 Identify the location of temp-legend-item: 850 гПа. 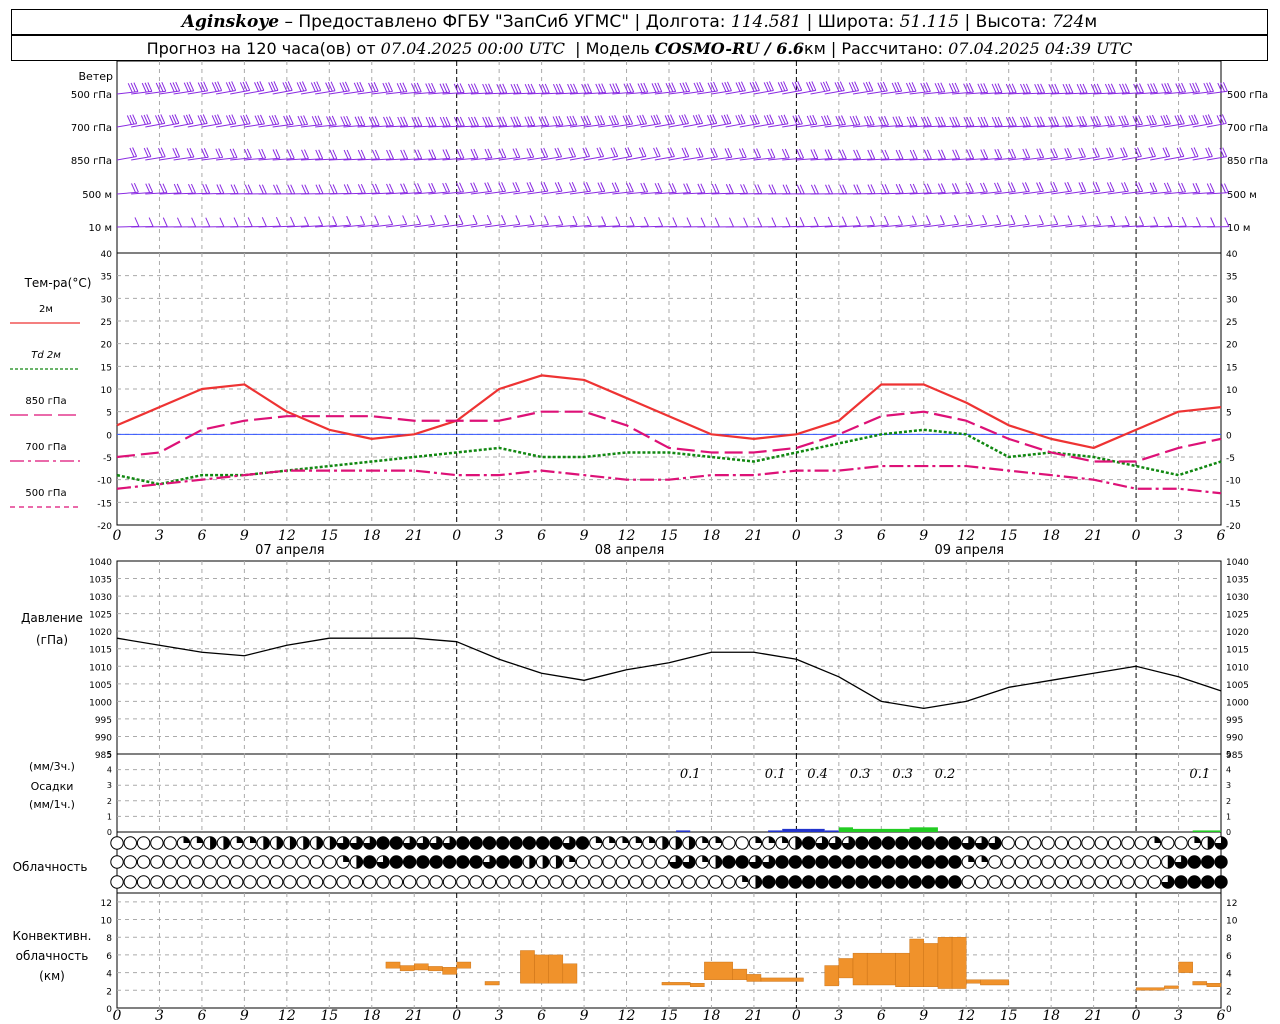
(45, 406).